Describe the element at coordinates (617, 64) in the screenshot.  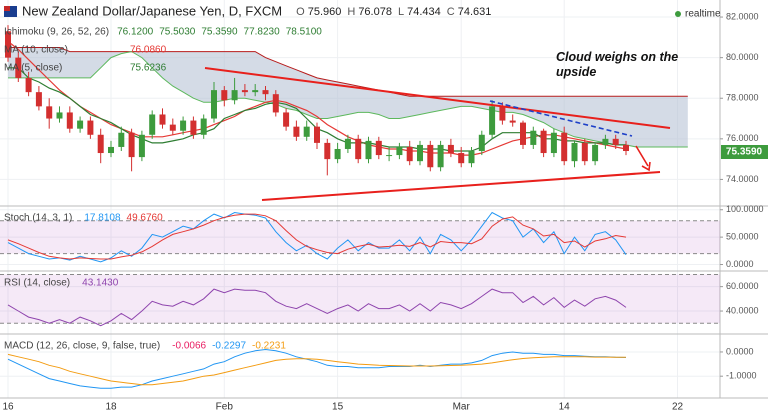
I see `annotation: Cloud weighs on the upside` at that location.